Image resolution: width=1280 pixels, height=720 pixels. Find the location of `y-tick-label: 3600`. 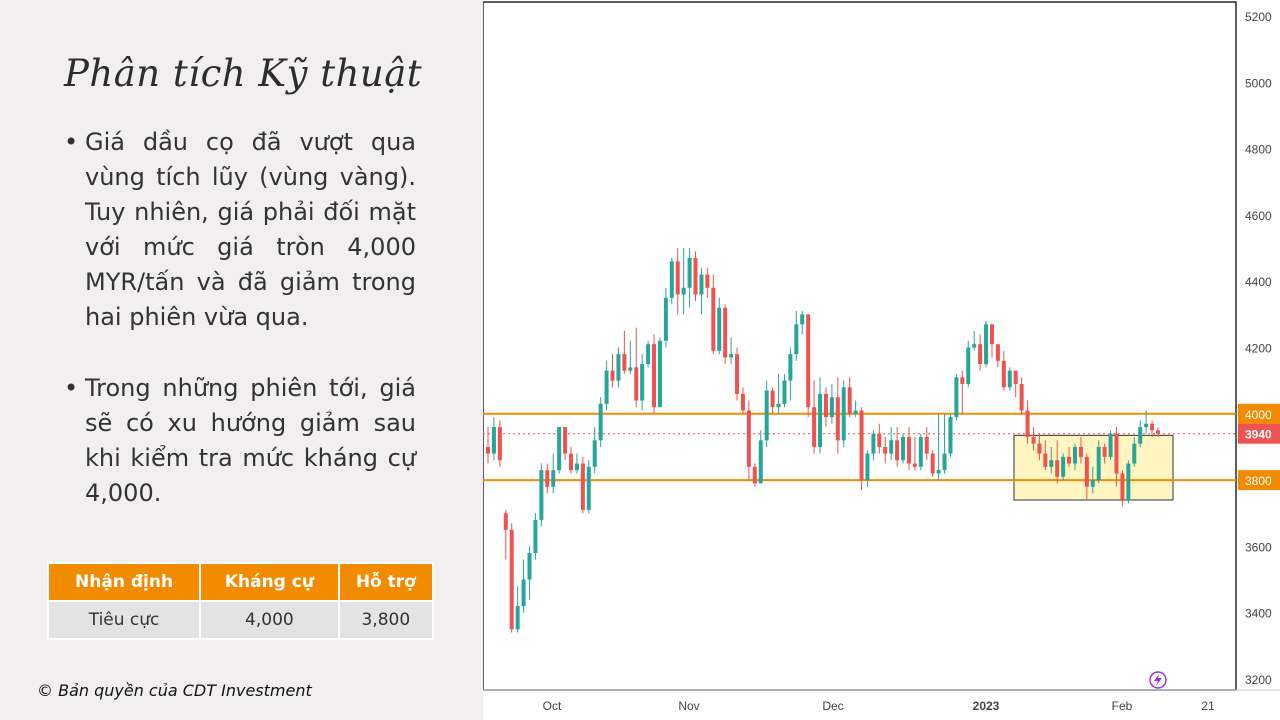

y-tick-label: 3600 is located at coordinates (1258, 547).